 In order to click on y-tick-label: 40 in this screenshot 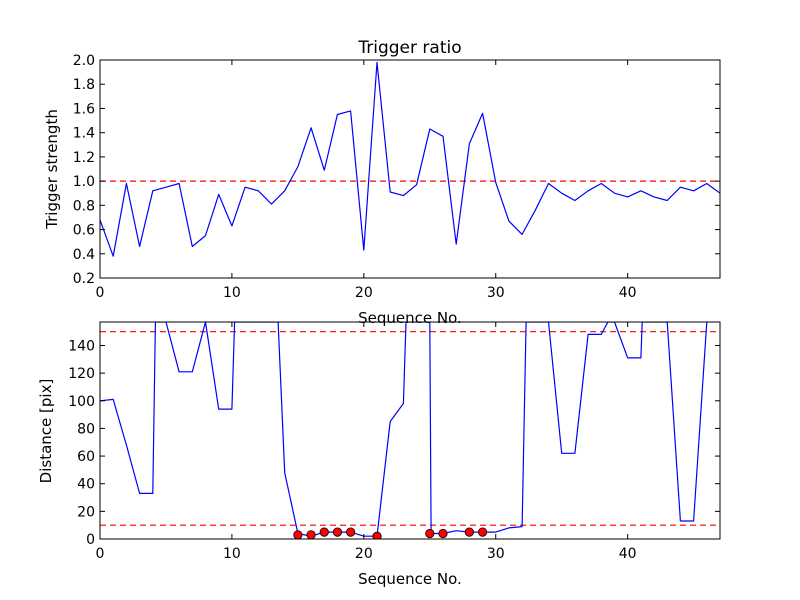, I will do `click(86, 485)`.